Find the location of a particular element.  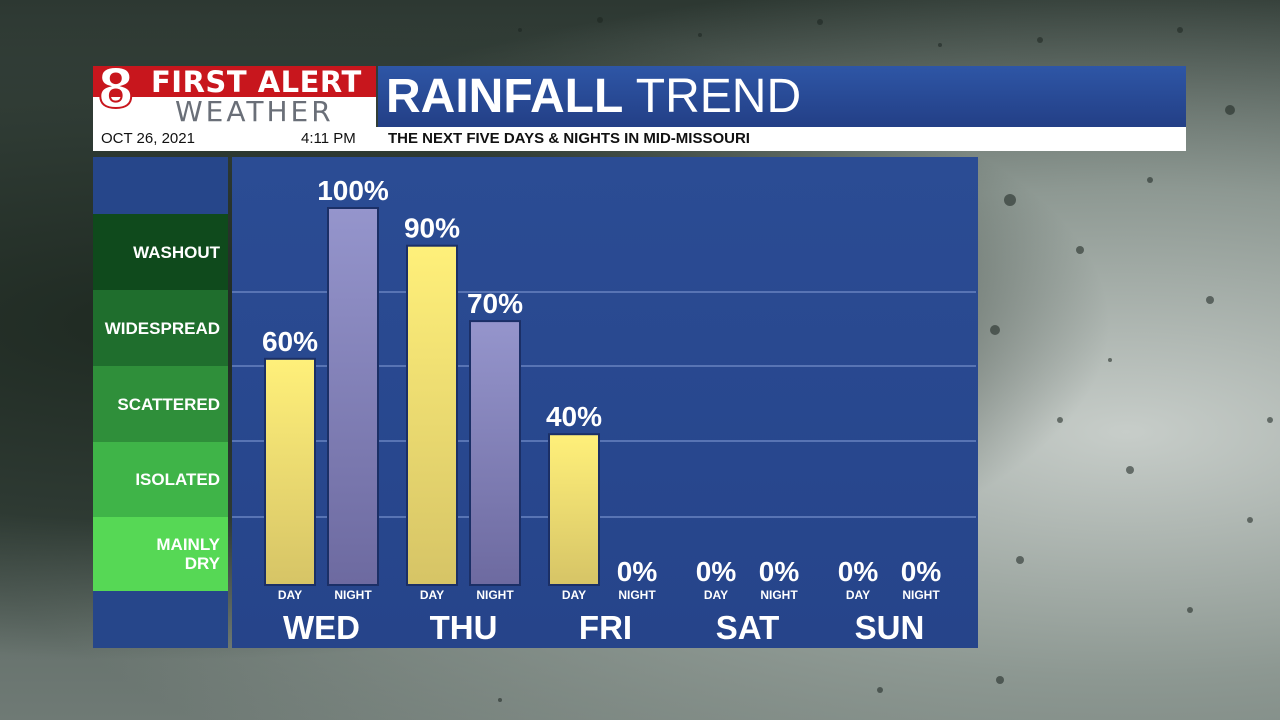

legend-mainly-dry: MAINLY DRY is located at coordinates (160, 554).